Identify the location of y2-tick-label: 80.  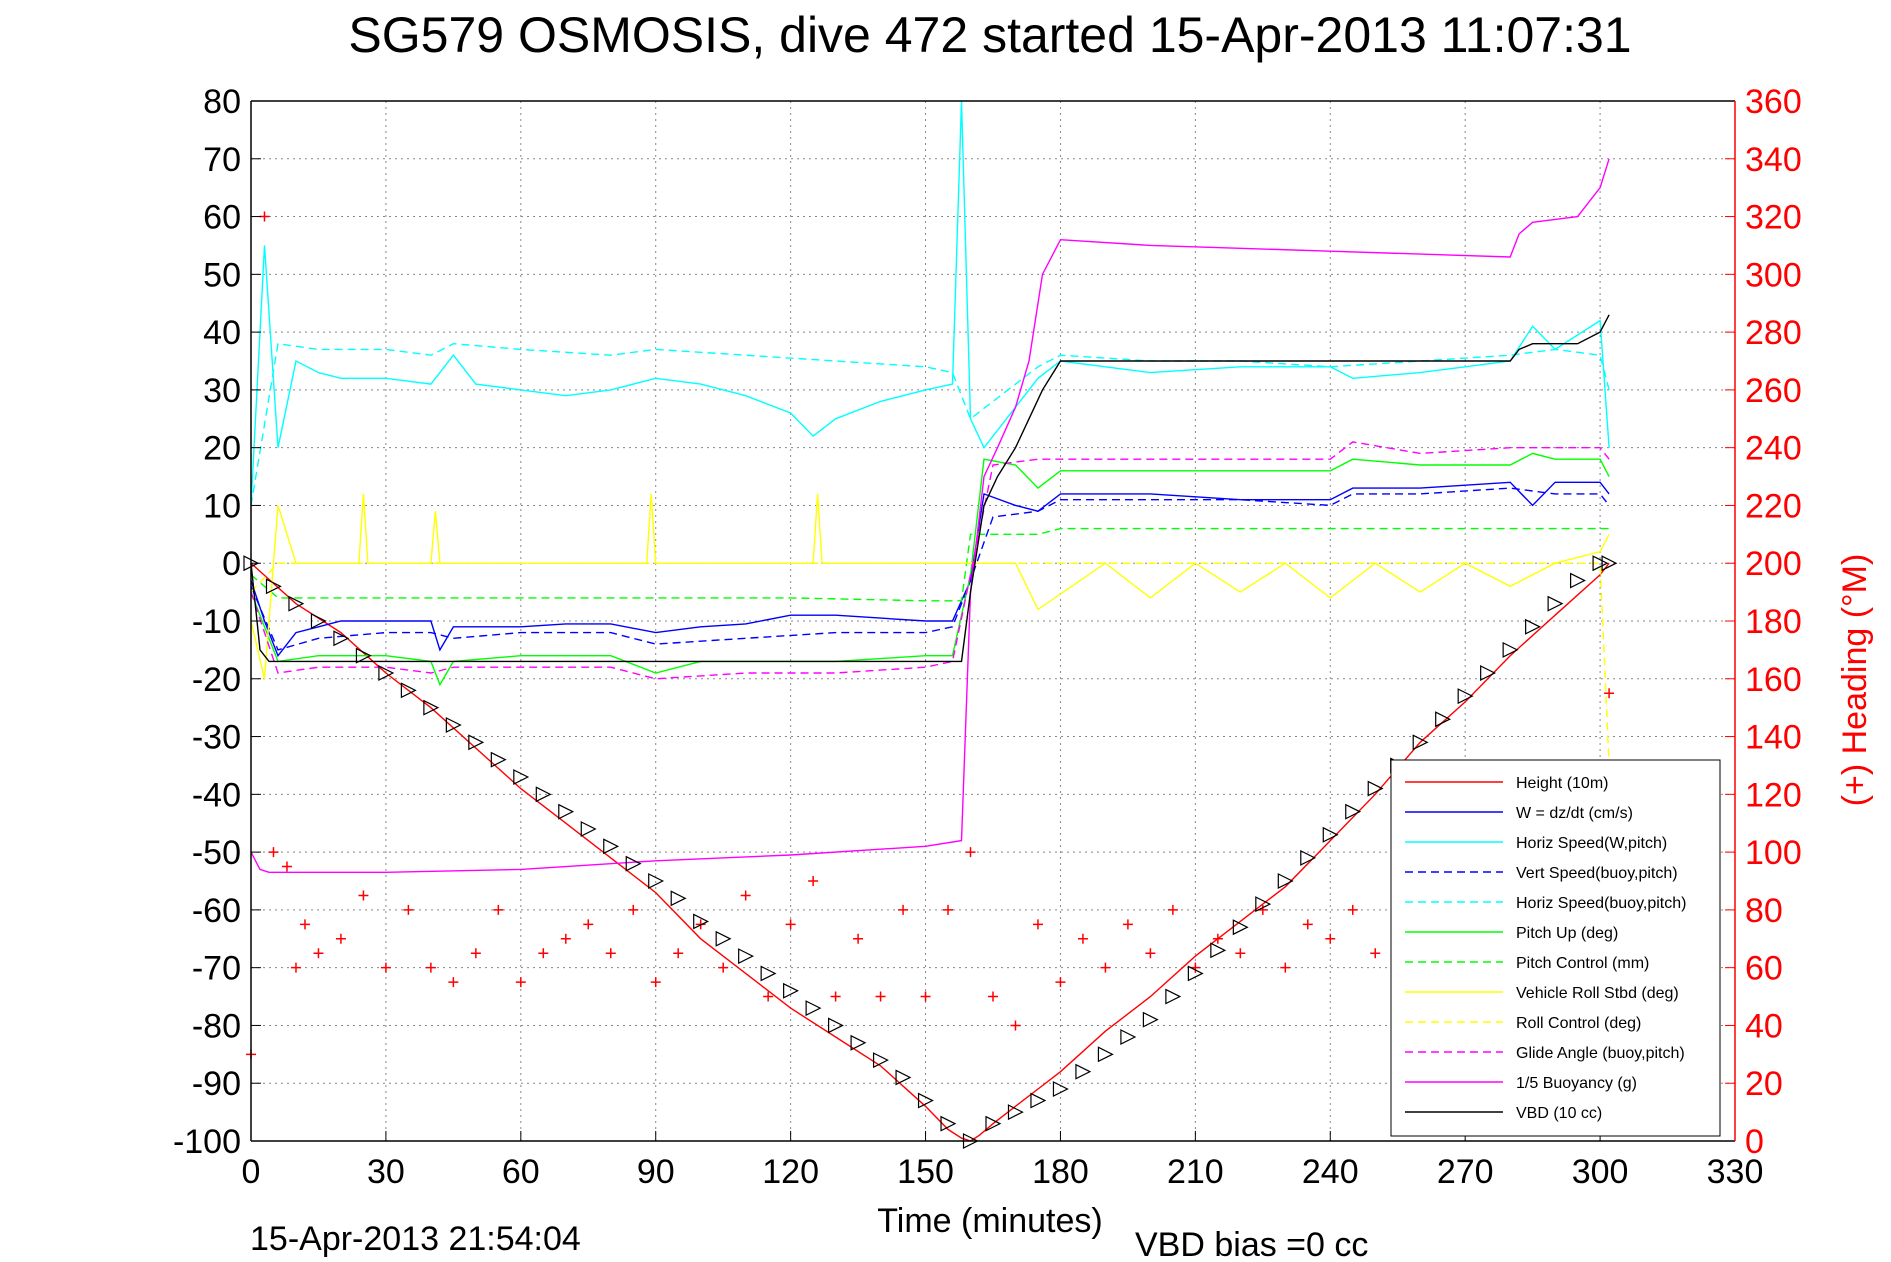
(1764, 911).